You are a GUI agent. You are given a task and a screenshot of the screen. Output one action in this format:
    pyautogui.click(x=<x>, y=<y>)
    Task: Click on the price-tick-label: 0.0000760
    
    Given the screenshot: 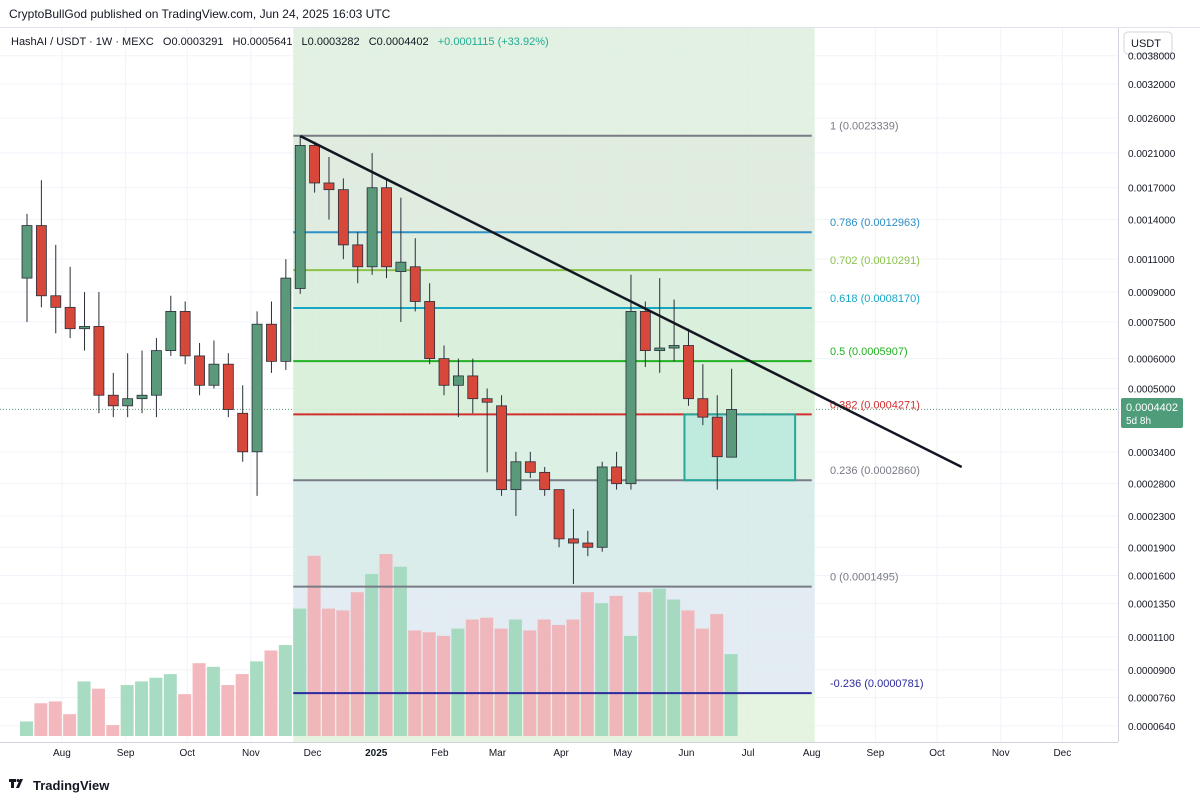 What is the action you would take?
    pyautogui.click(x=1152, y=699)
    